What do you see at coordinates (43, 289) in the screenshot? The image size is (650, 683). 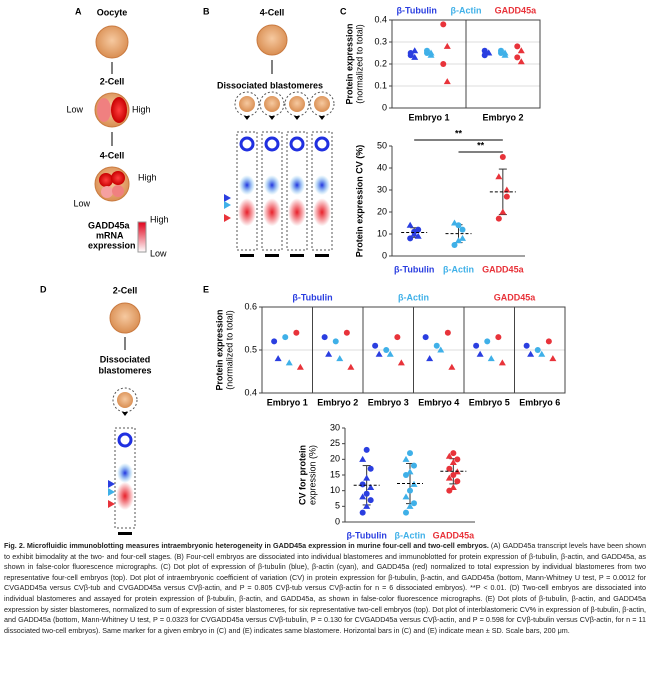 I see `panel-letter: D` at bounding box center [43, 289].